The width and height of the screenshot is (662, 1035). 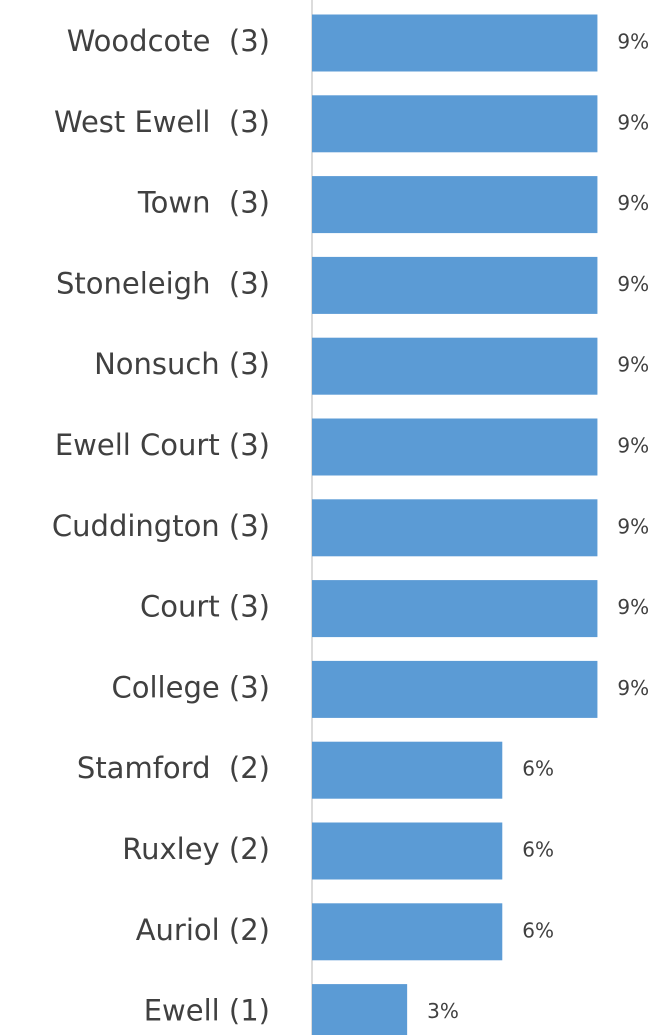 I want to click on y-tick-label: Court (3), so click(x=205, y=607).